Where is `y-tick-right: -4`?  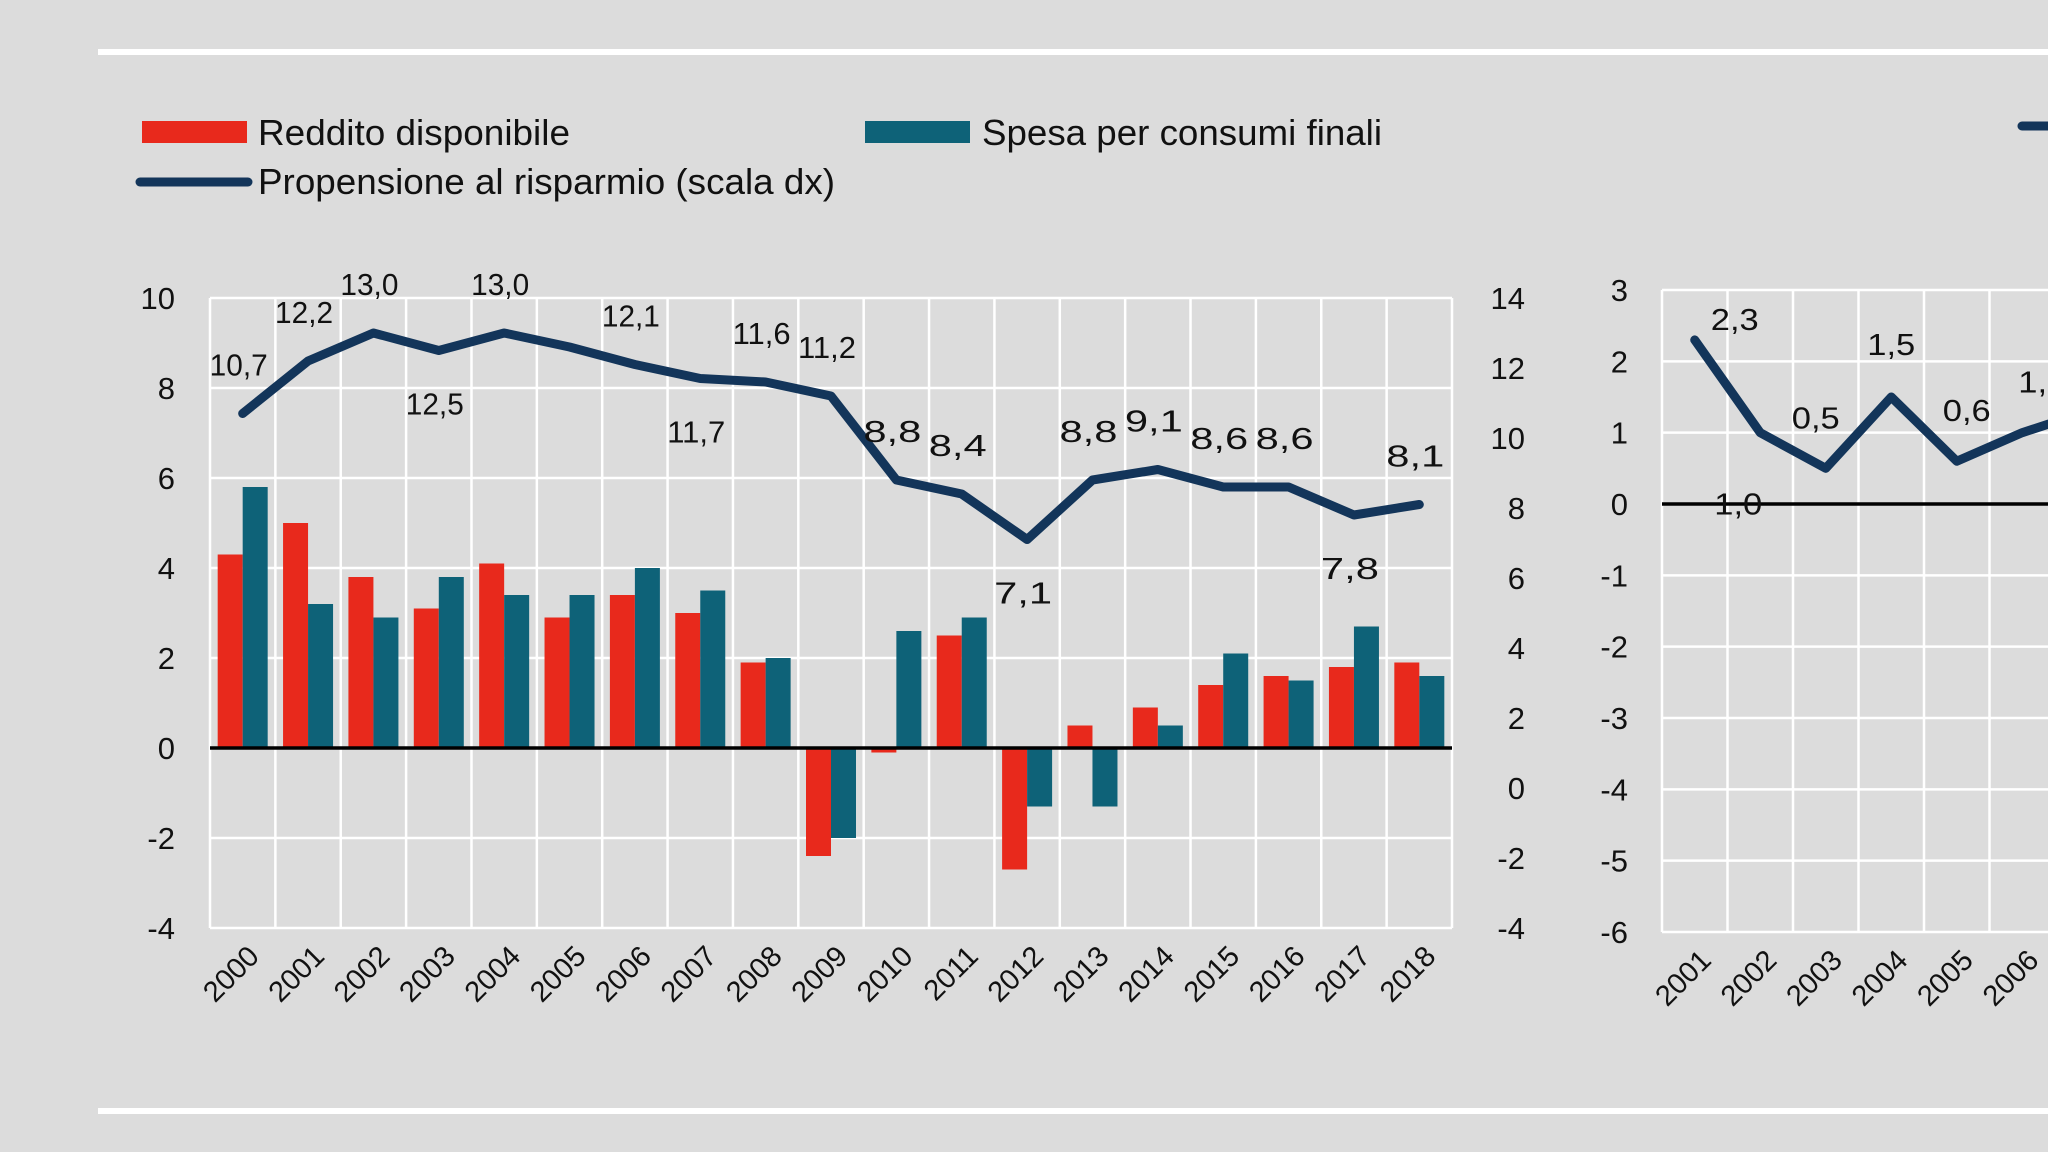
y-tick-right: -4 is located at coordinates (1511, 928).